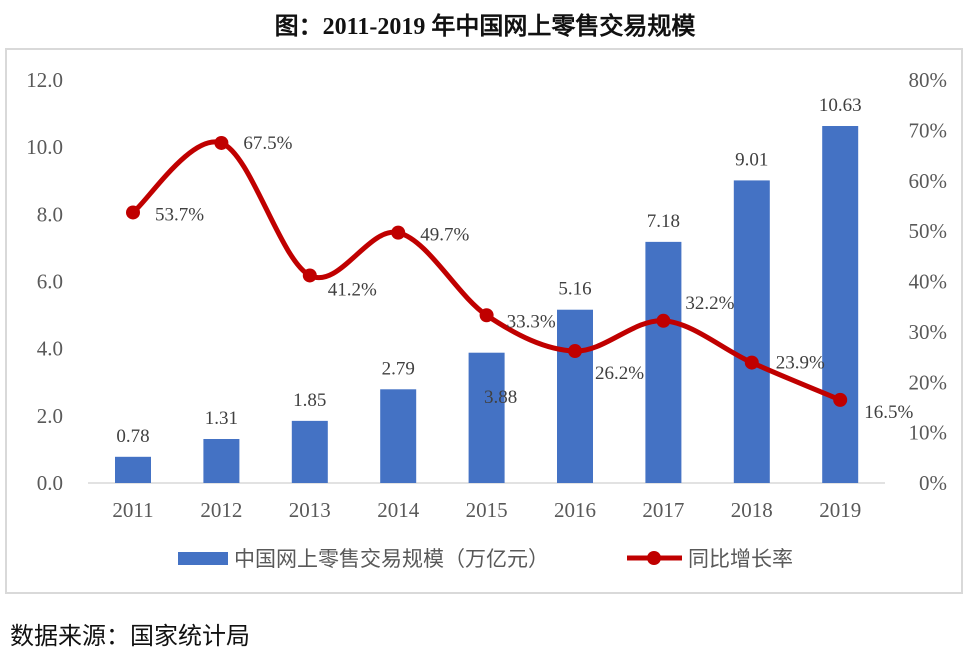 This screenshot has height=651, width=970. I want to click on x-axis-tick: 2018, so click(752, 510).